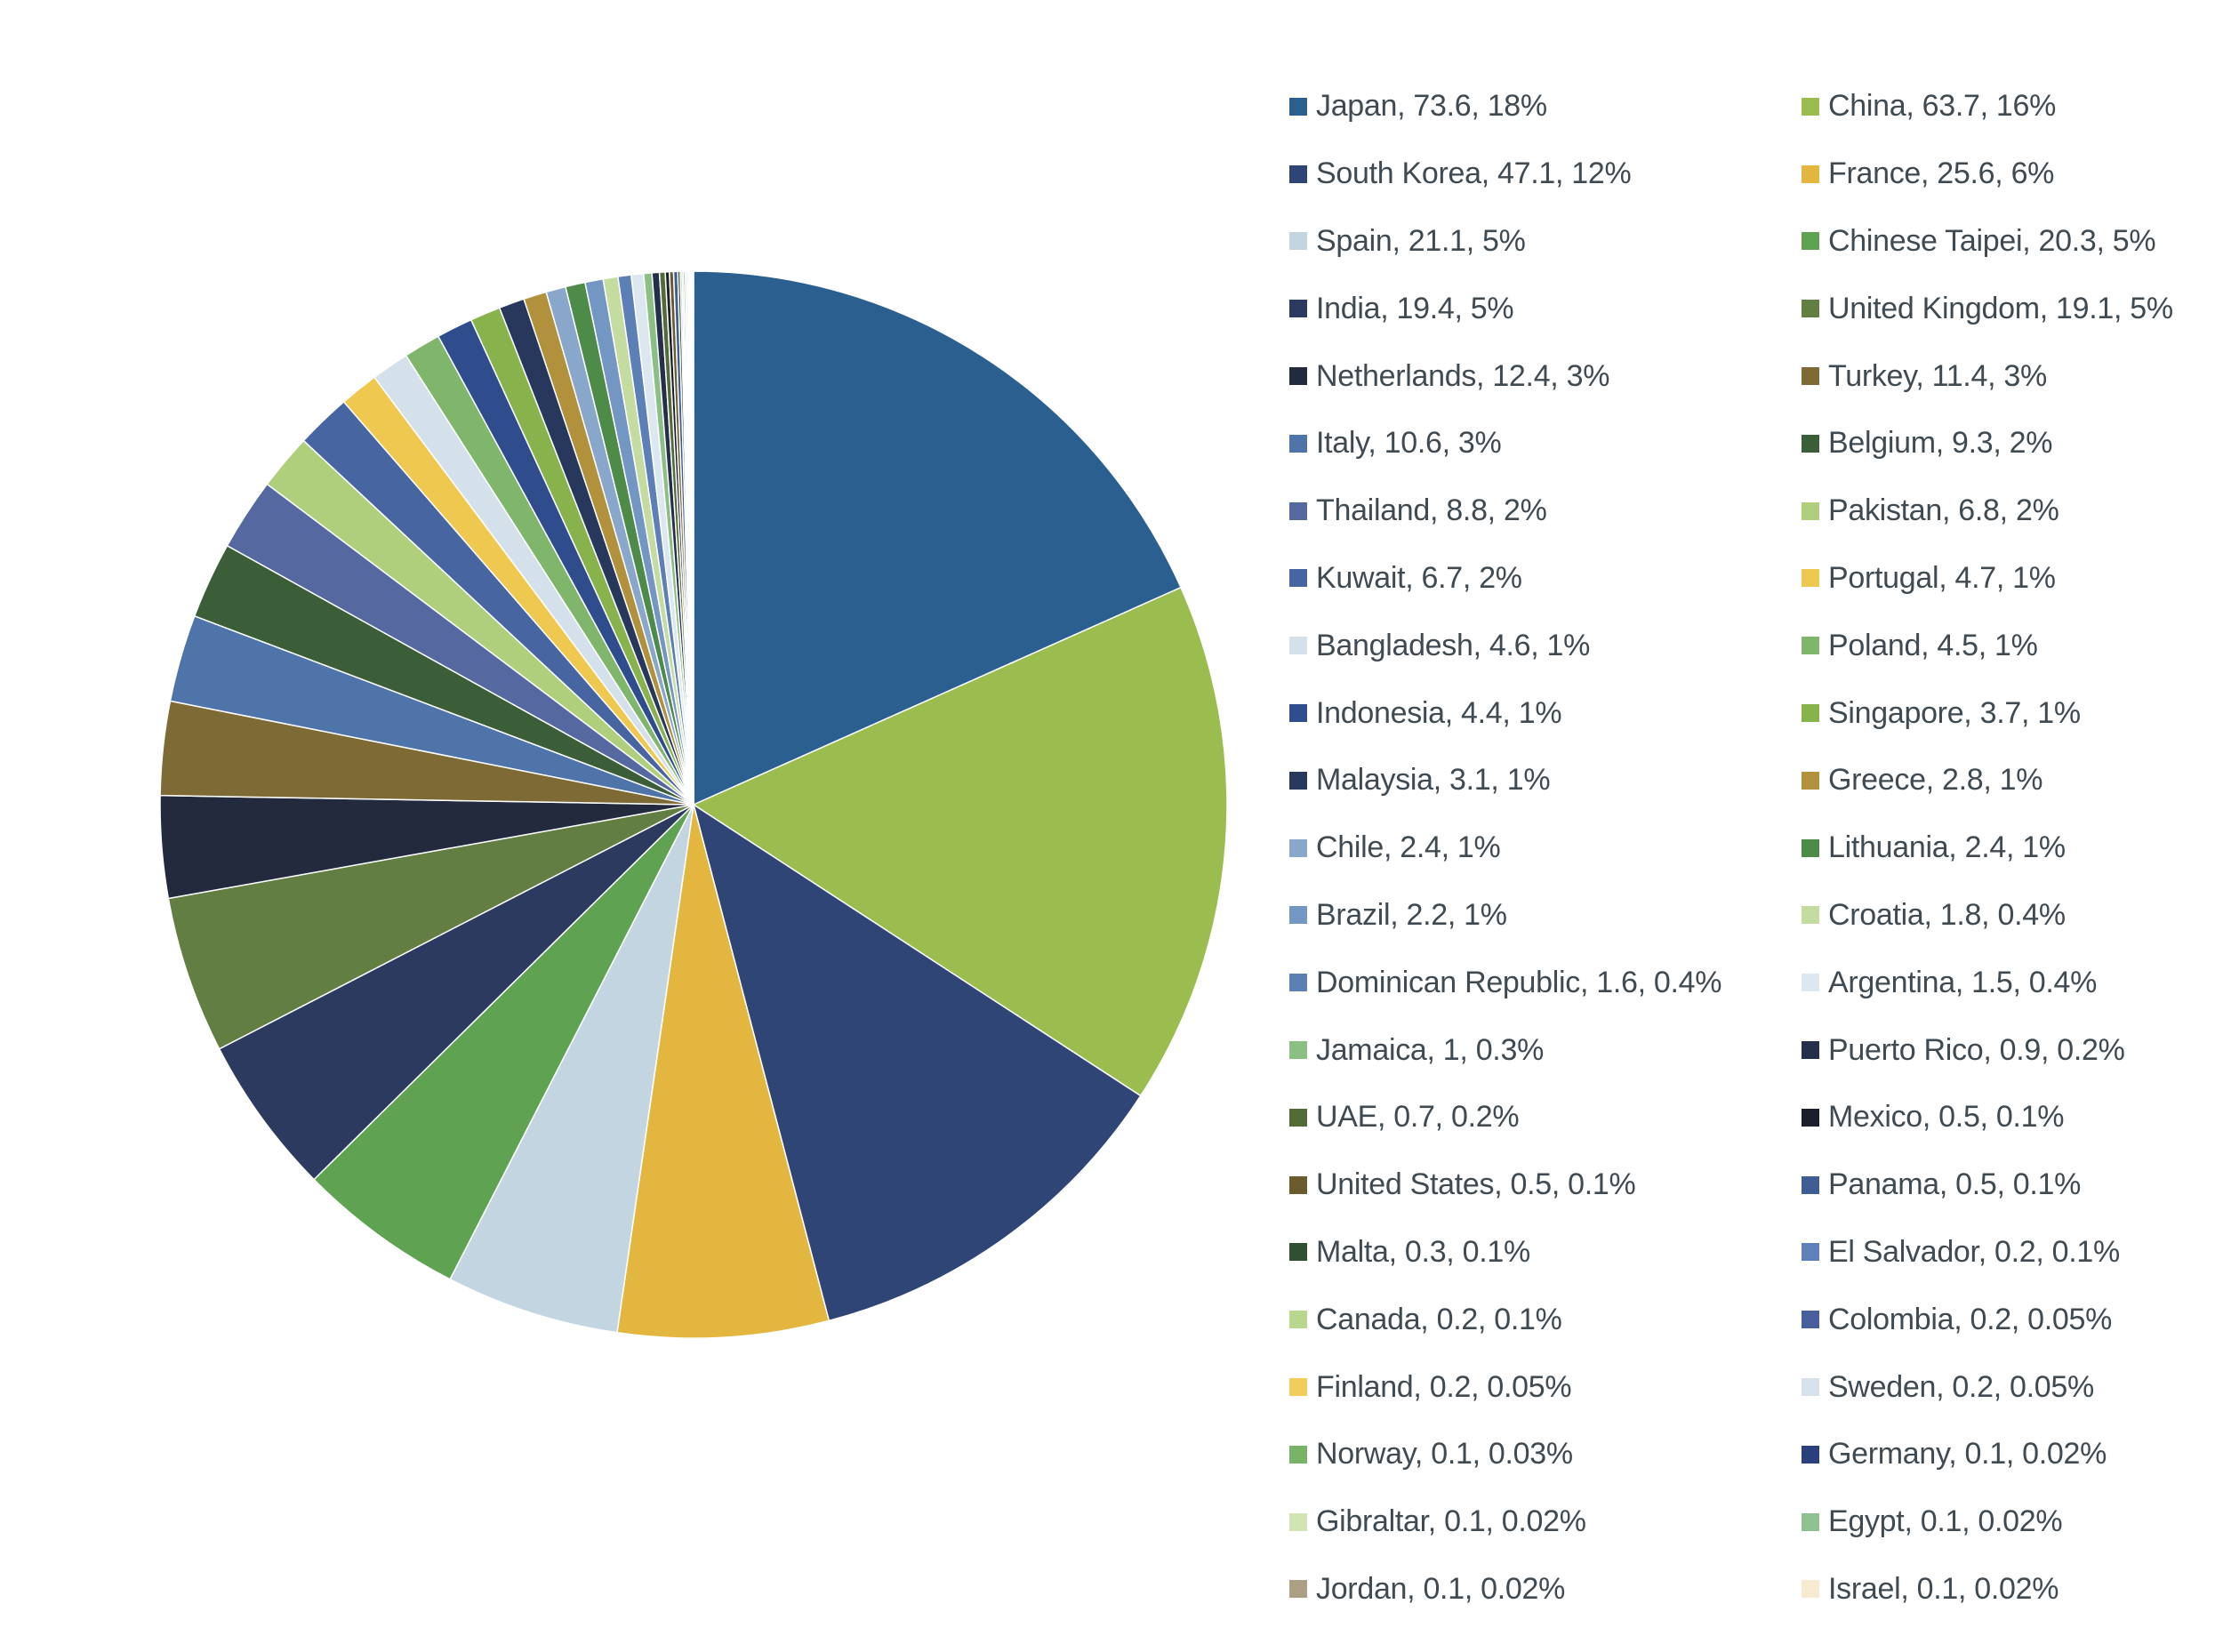  What do you see at coordinates (1545, 242) in the screenshot?
I see `legend-item-spain: Spain, 21.1, 5%` at bounding box center [1545, 242].